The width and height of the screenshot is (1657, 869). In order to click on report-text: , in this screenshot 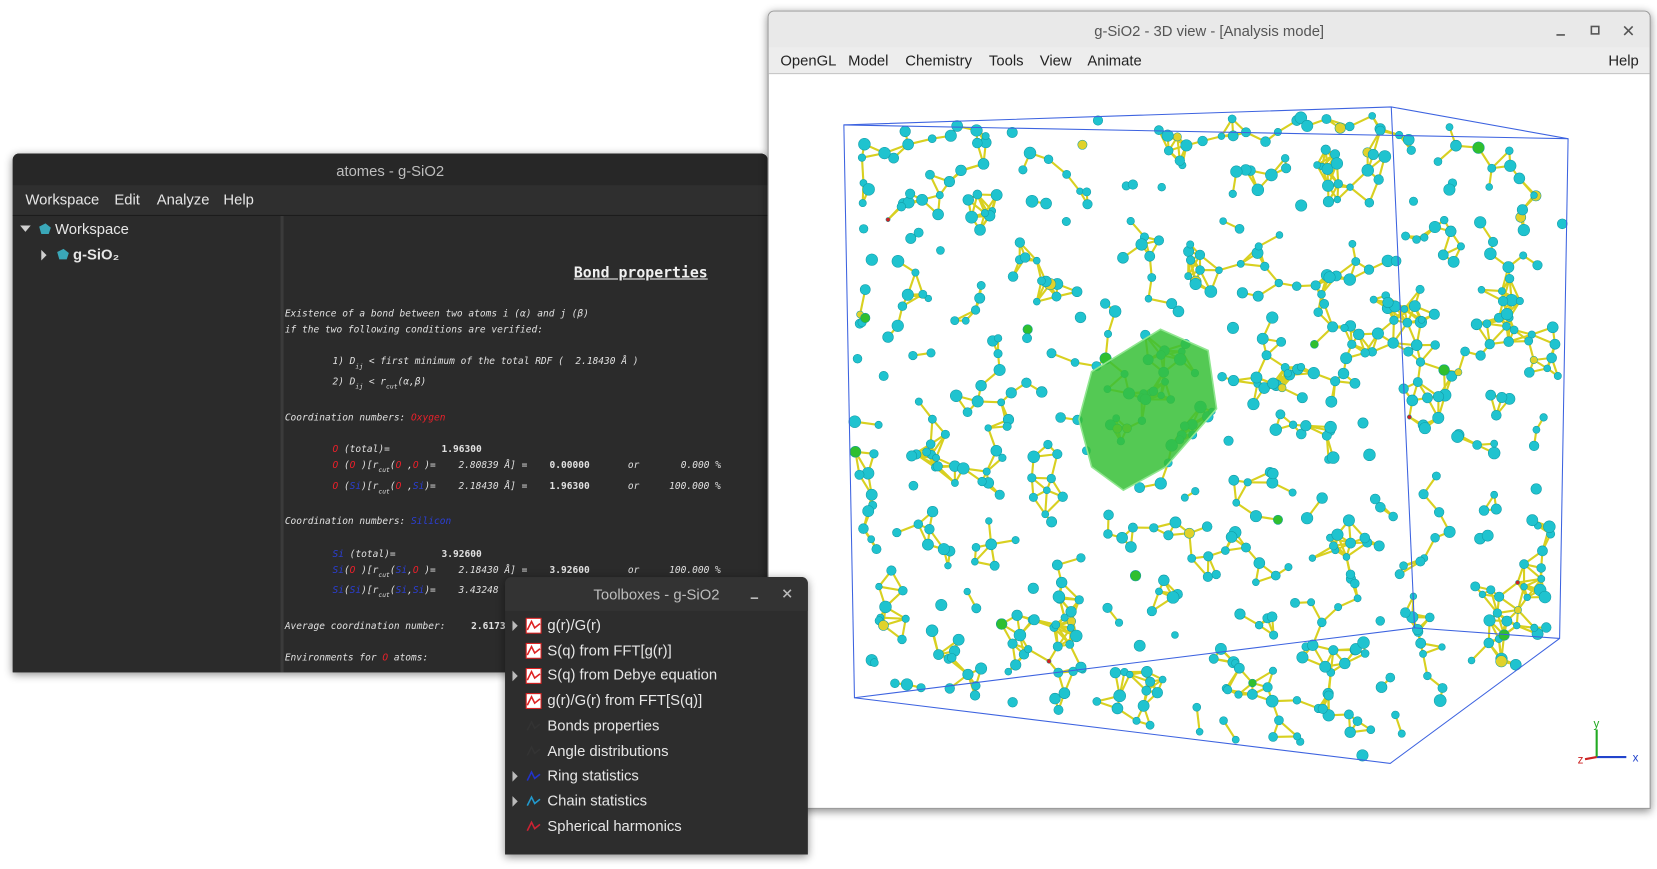, I will do `click(406, 466)`.